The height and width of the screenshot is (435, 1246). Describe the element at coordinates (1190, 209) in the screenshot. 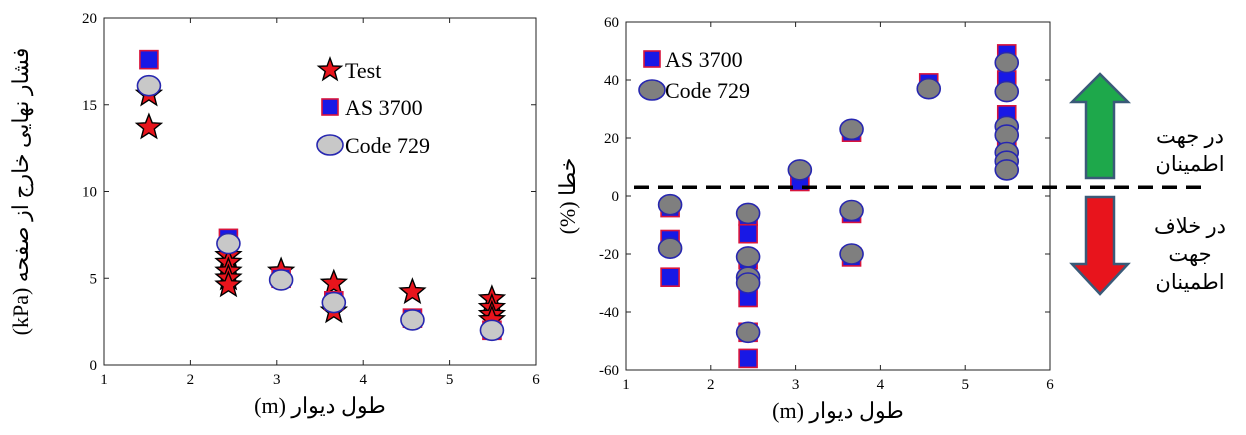

I see `side-annotations: در جهت اطمینان در خلاف جهت اطمینان` at that location.